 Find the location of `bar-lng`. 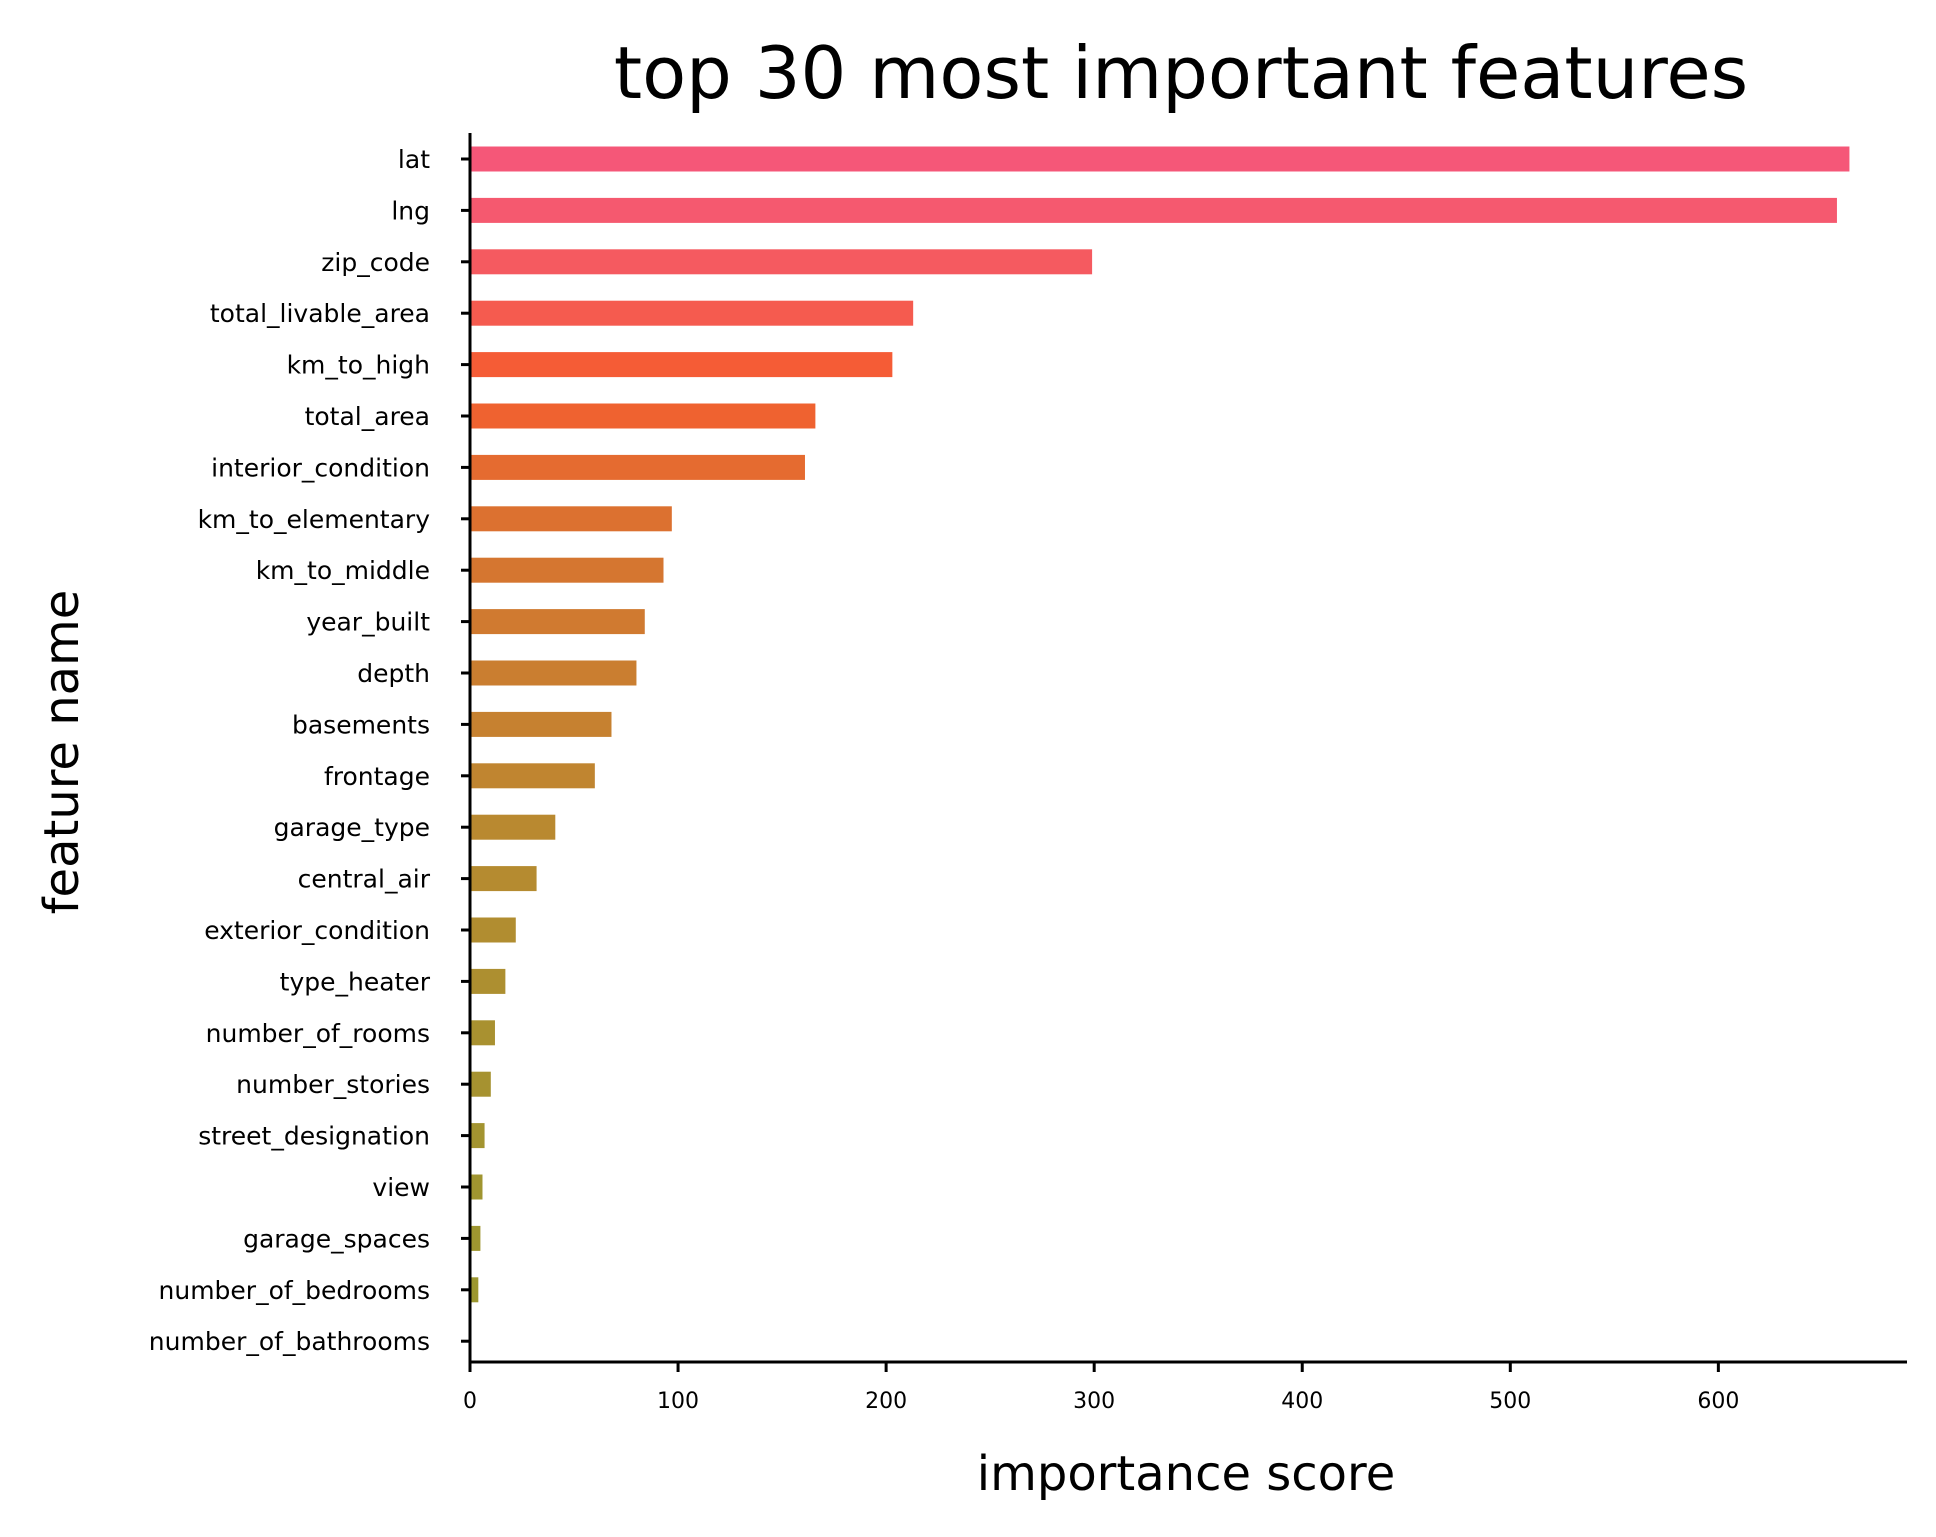

bar-lng is located at coordinates (1153, 210).